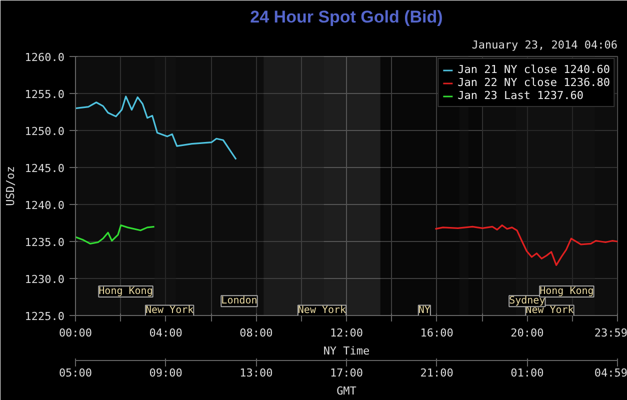 The width and height of the screenshot is (627, 400). What do you see at coordinates (527, 373) in the screenshot?
I see `x2-tick-label: 01:00` at bounding box center [527, 373].